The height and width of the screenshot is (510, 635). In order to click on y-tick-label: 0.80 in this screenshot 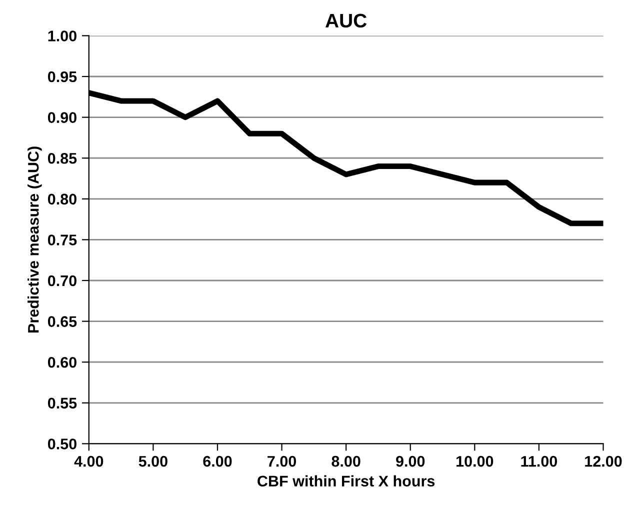, I will do `click(62, 199)`.